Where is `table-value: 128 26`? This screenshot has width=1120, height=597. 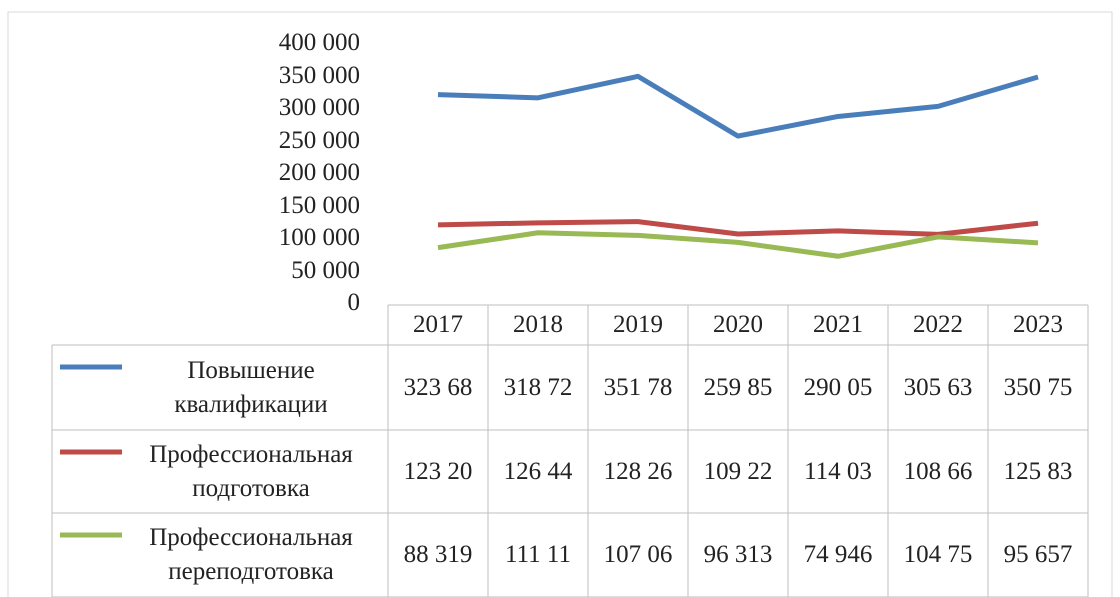 table-value: 128 26 is located at coordinates (638, 471).